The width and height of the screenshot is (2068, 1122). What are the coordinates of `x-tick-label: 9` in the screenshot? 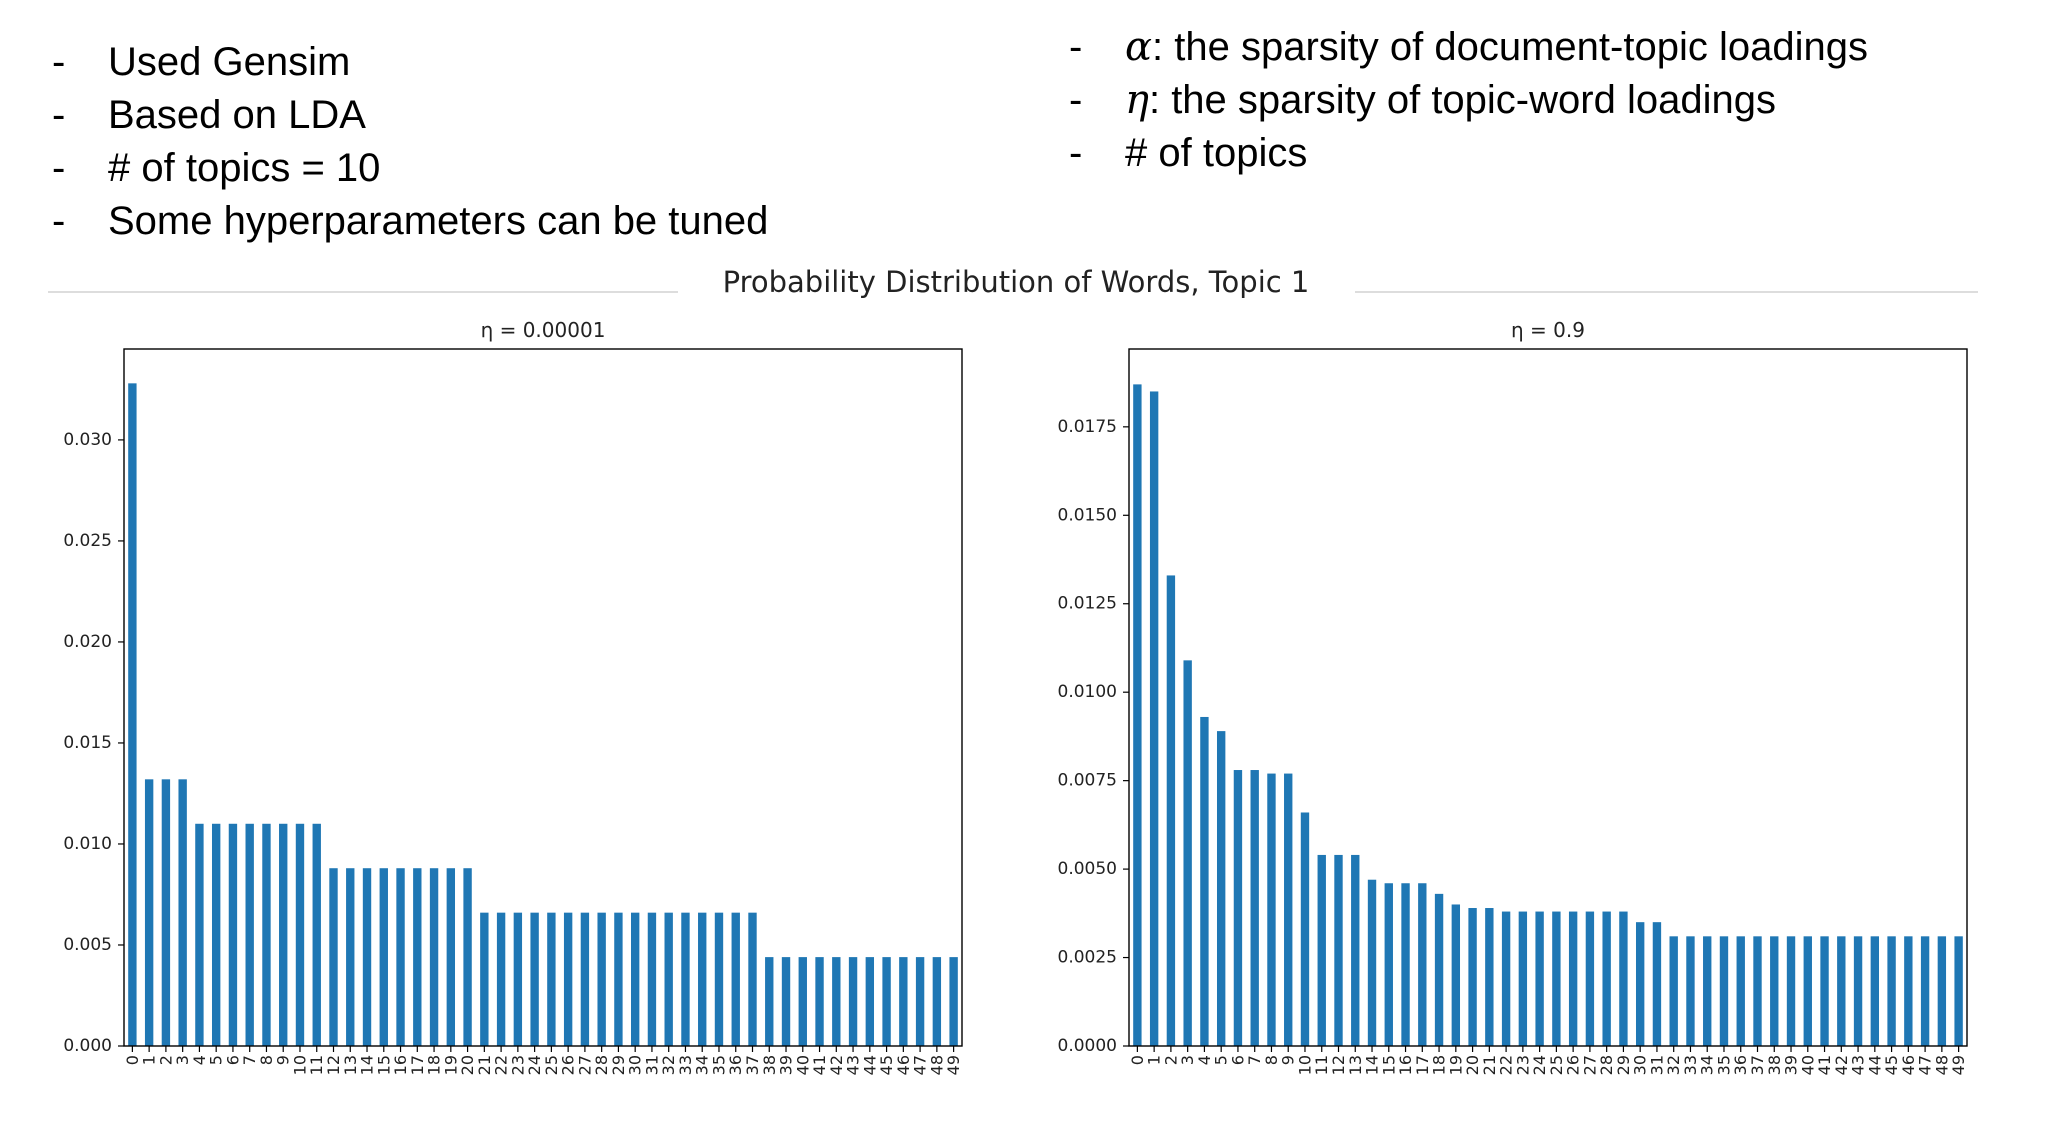 It's located at (283, 1060).